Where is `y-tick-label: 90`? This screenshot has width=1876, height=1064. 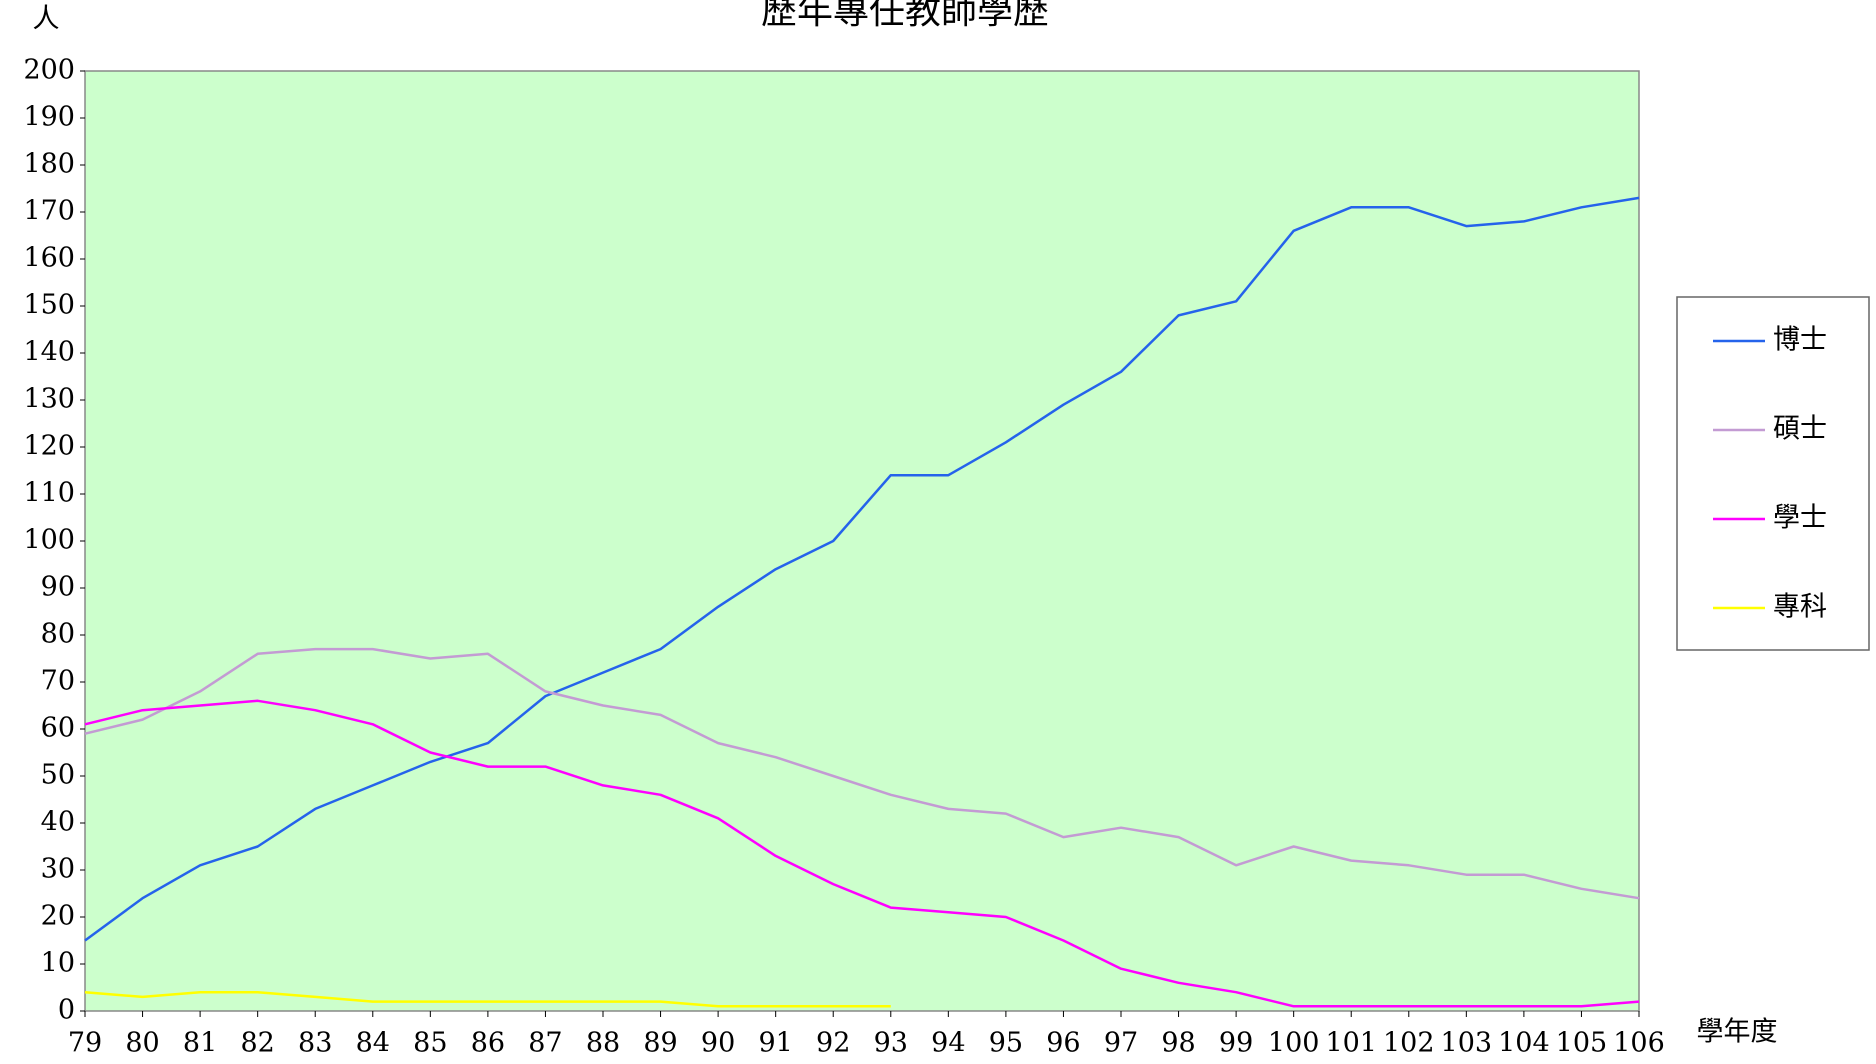
y-tick-label: 90 is located at coordinates (58, 587).